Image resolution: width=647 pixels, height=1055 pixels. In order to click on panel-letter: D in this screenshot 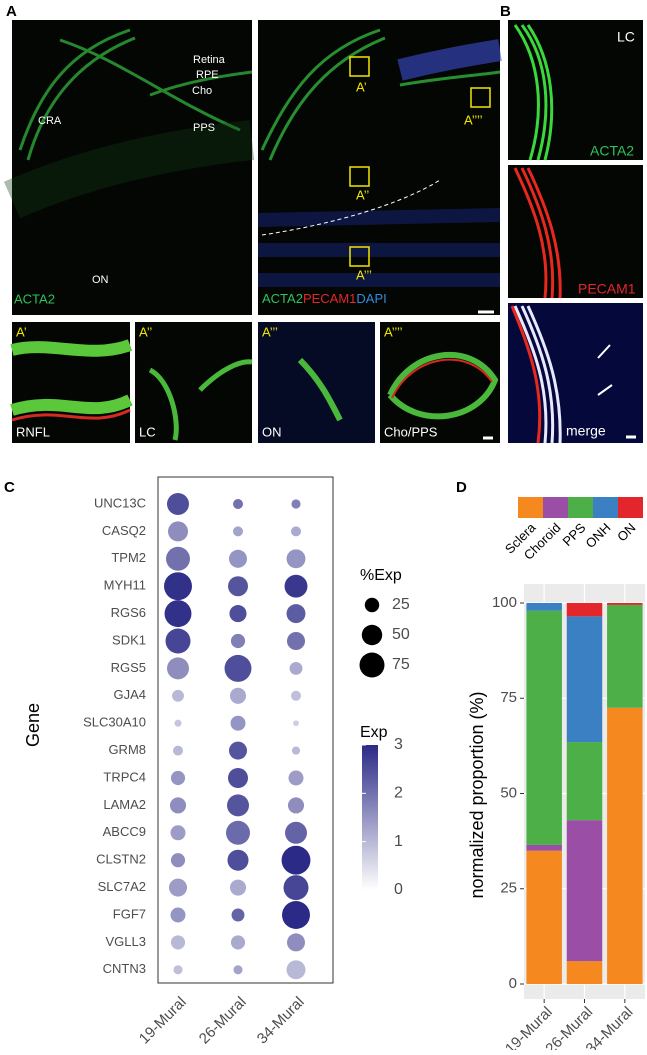, I will do `click(461, 487)`.